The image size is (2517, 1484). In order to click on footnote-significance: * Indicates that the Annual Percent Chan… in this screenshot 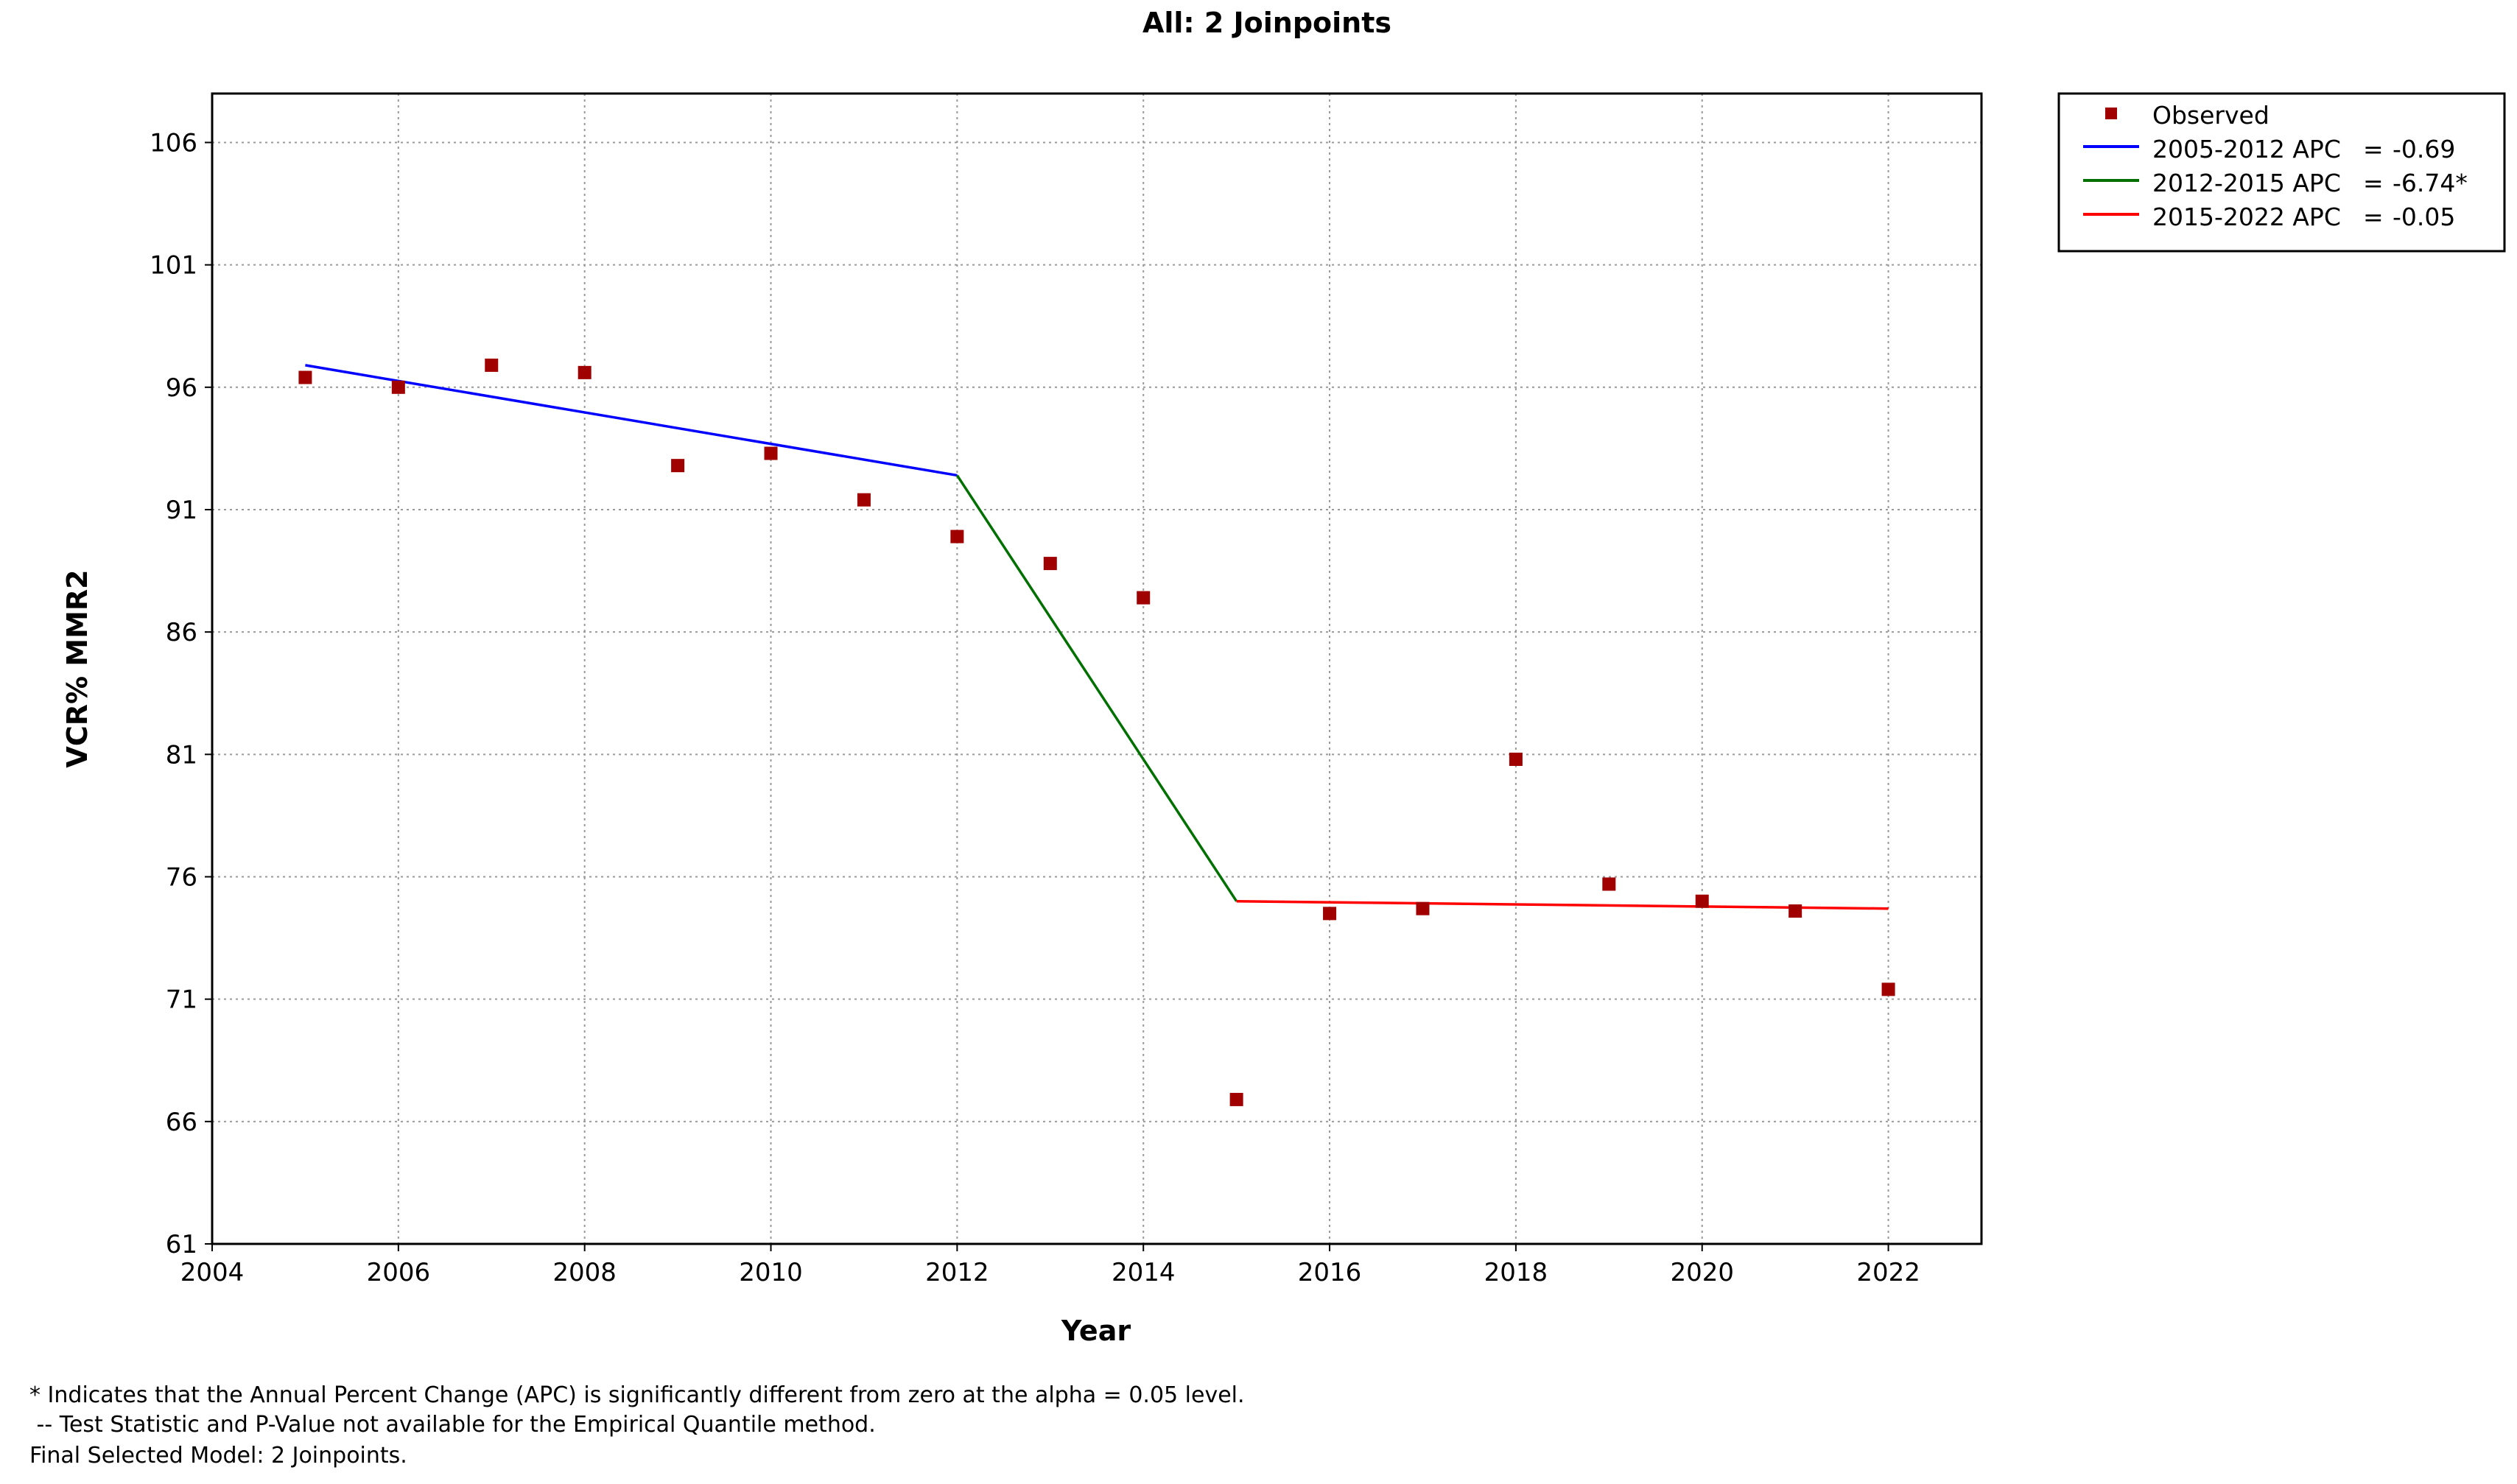, I will do `click(637, 1395)`.